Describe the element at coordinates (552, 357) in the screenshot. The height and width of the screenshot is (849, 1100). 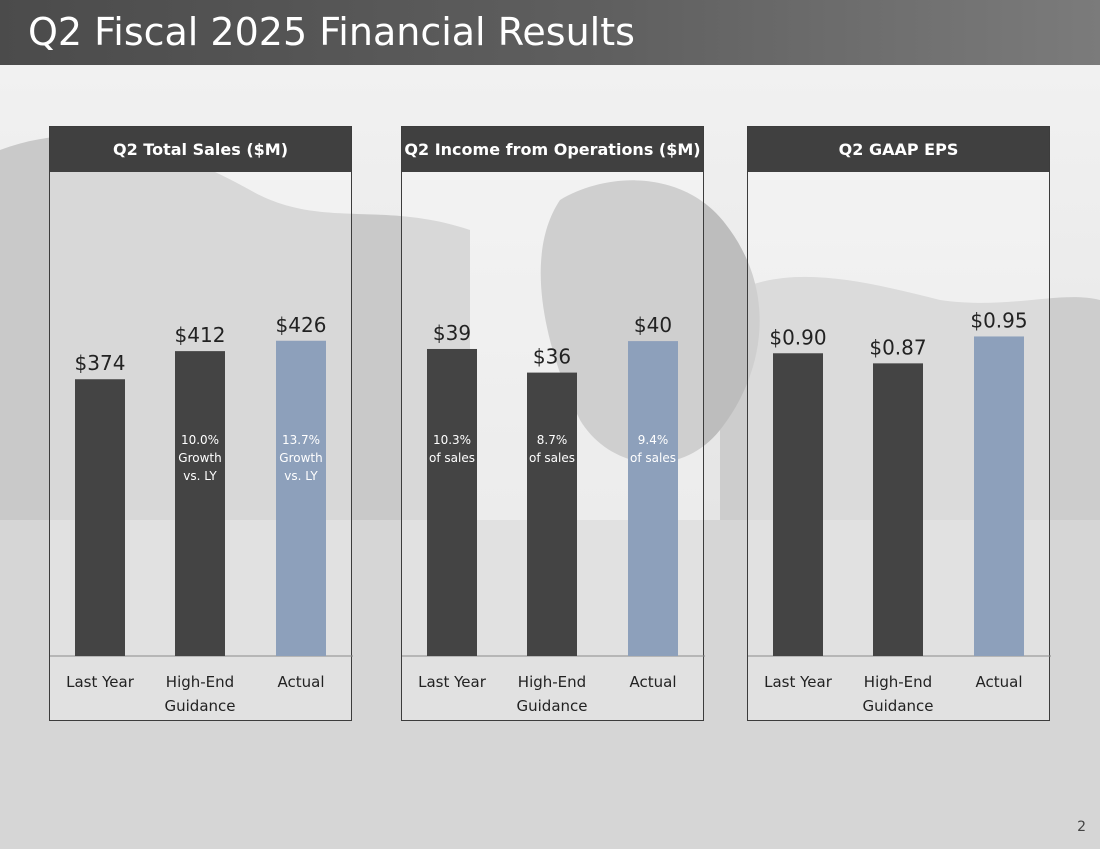
I see `value-label: $36` at that location.